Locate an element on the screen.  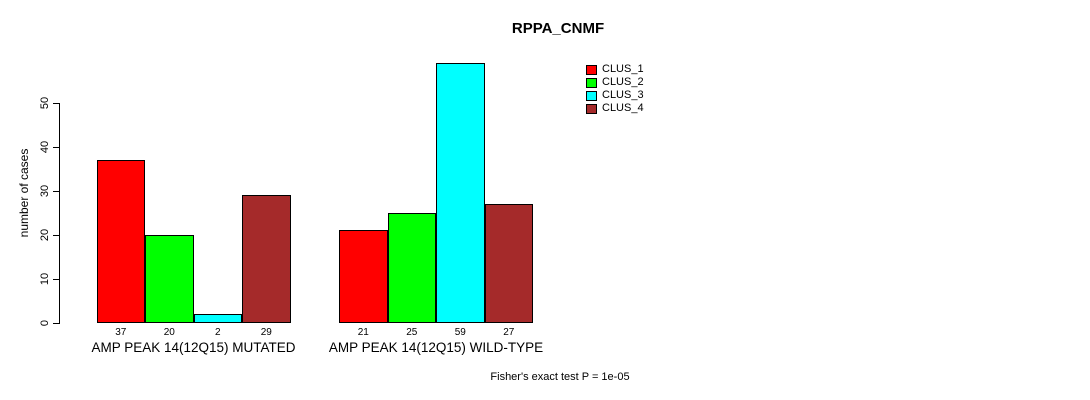
legend-item-clus_3: CLUS_3 is located at coordinates (615, 95).